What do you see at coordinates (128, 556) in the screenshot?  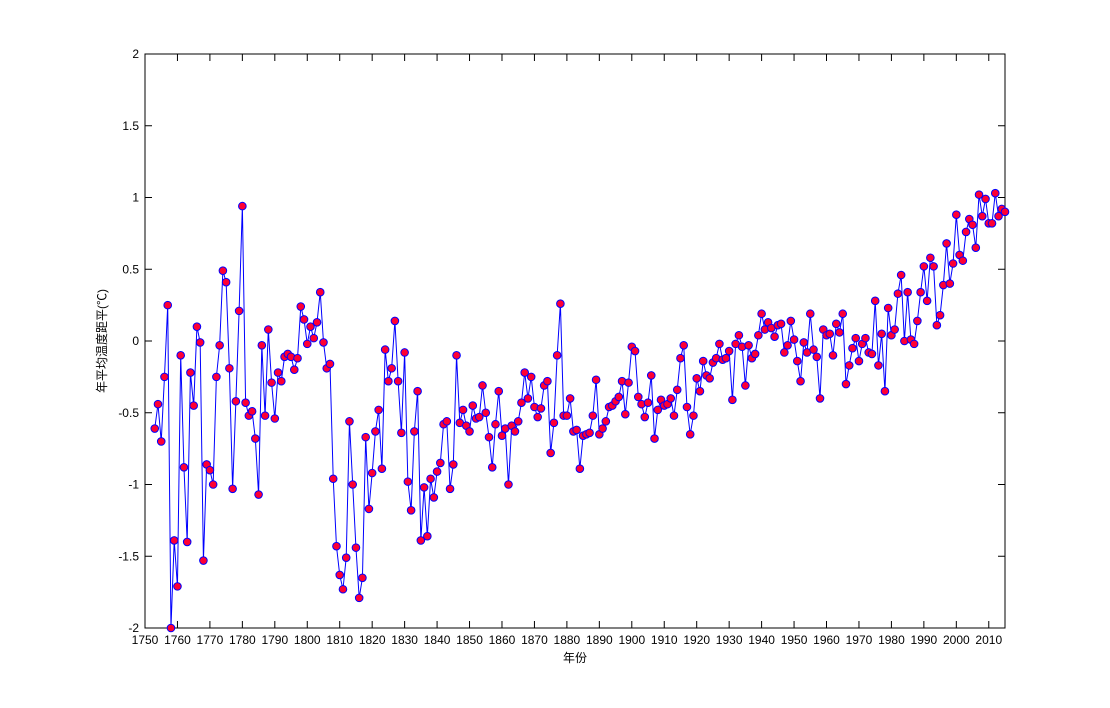 I see `y-tick-label: -1.5` at bounding box center [128, 556].